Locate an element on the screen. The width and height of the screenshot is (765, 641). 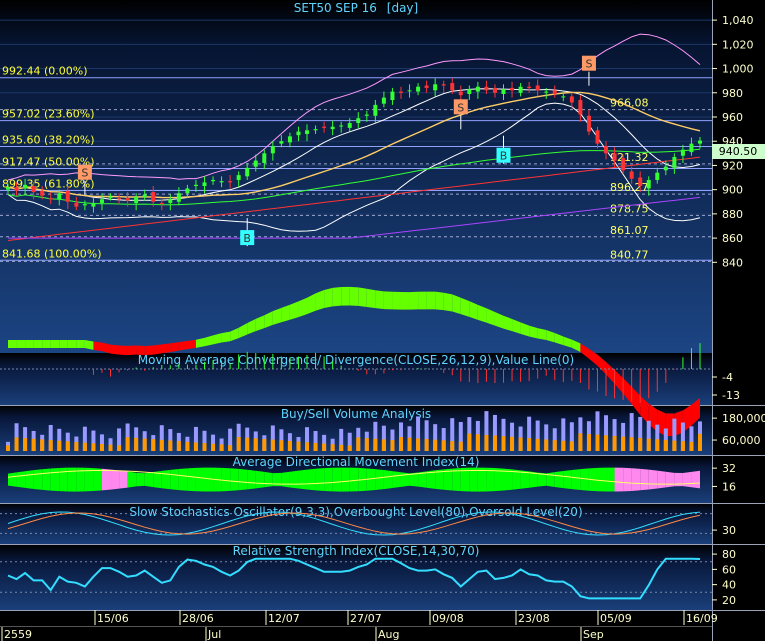
sell-signal-marker is located at coordinates (460, 107).